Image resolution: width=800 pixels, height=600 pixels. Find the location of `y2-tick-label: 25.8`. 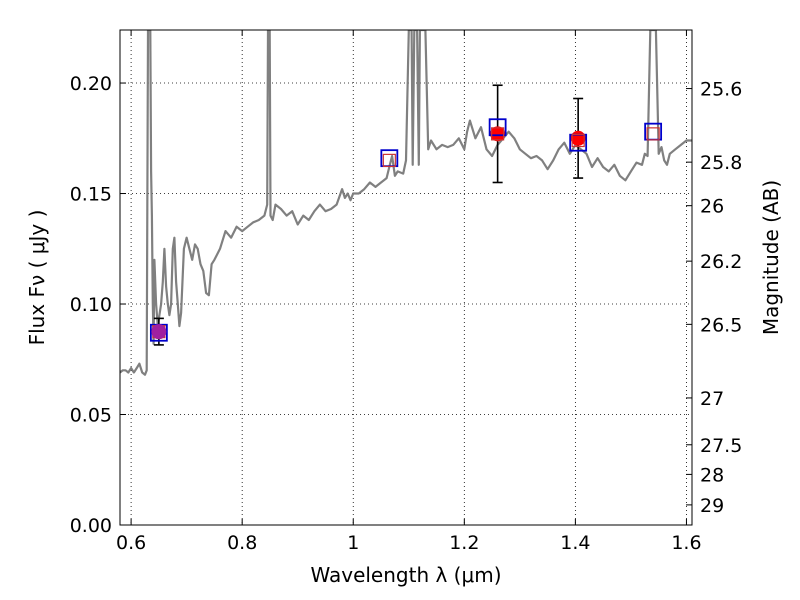

y2-tick-label: 25.8 is located at coordinates (721, 163).